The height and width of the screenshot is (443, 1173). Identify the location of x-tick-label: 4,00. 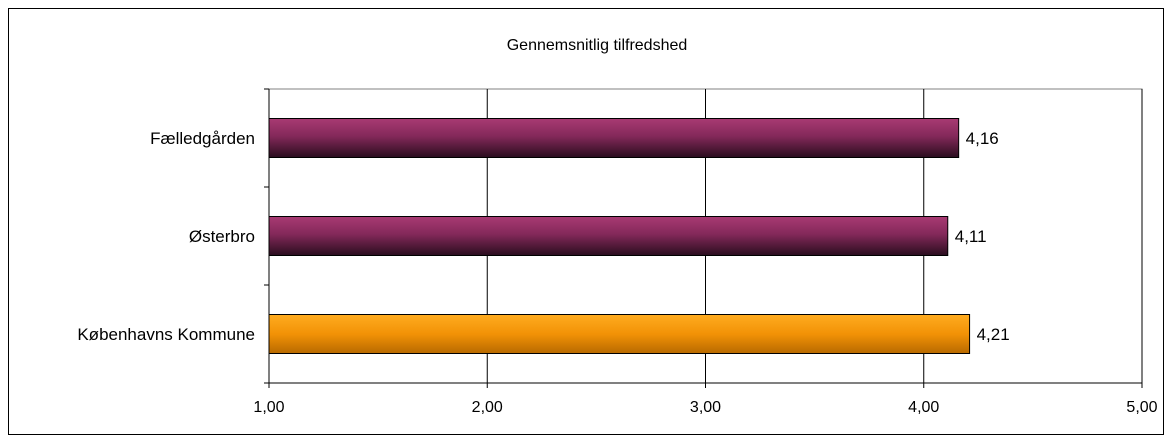
(923, 407).